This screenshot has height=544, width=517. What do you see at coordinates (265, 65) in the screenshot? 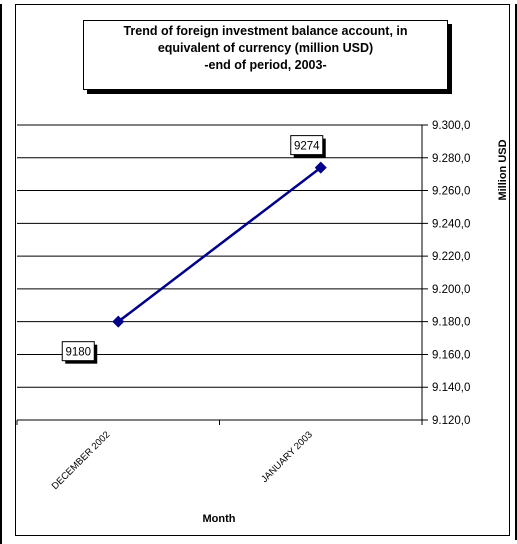
I see `chart-title-line-3: -end of period, 2003-` at bounding box center [265, 65].